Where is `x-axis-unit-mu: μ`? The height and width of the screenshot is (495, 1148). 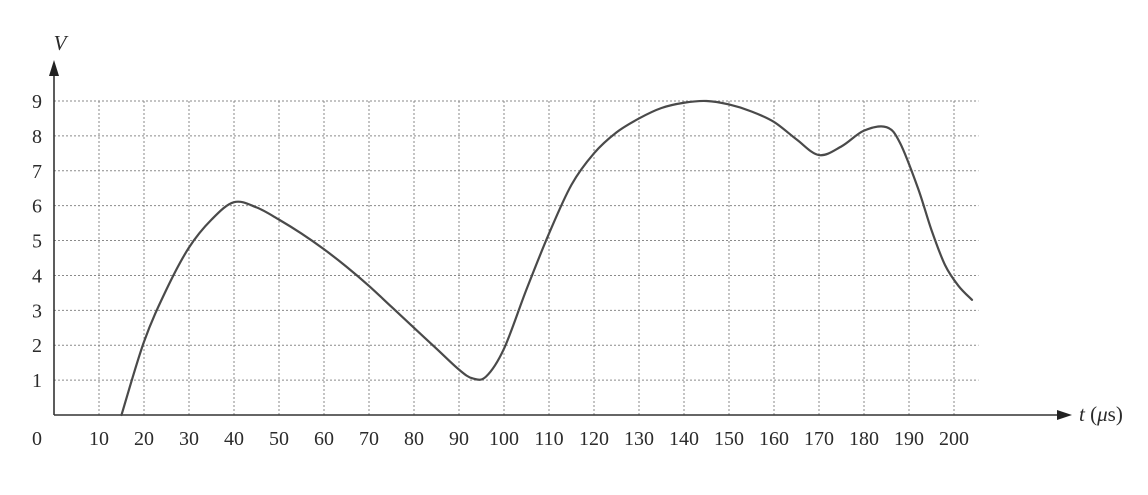
x-axis-unit-mu: μ is located at coordinates (1102, 414).